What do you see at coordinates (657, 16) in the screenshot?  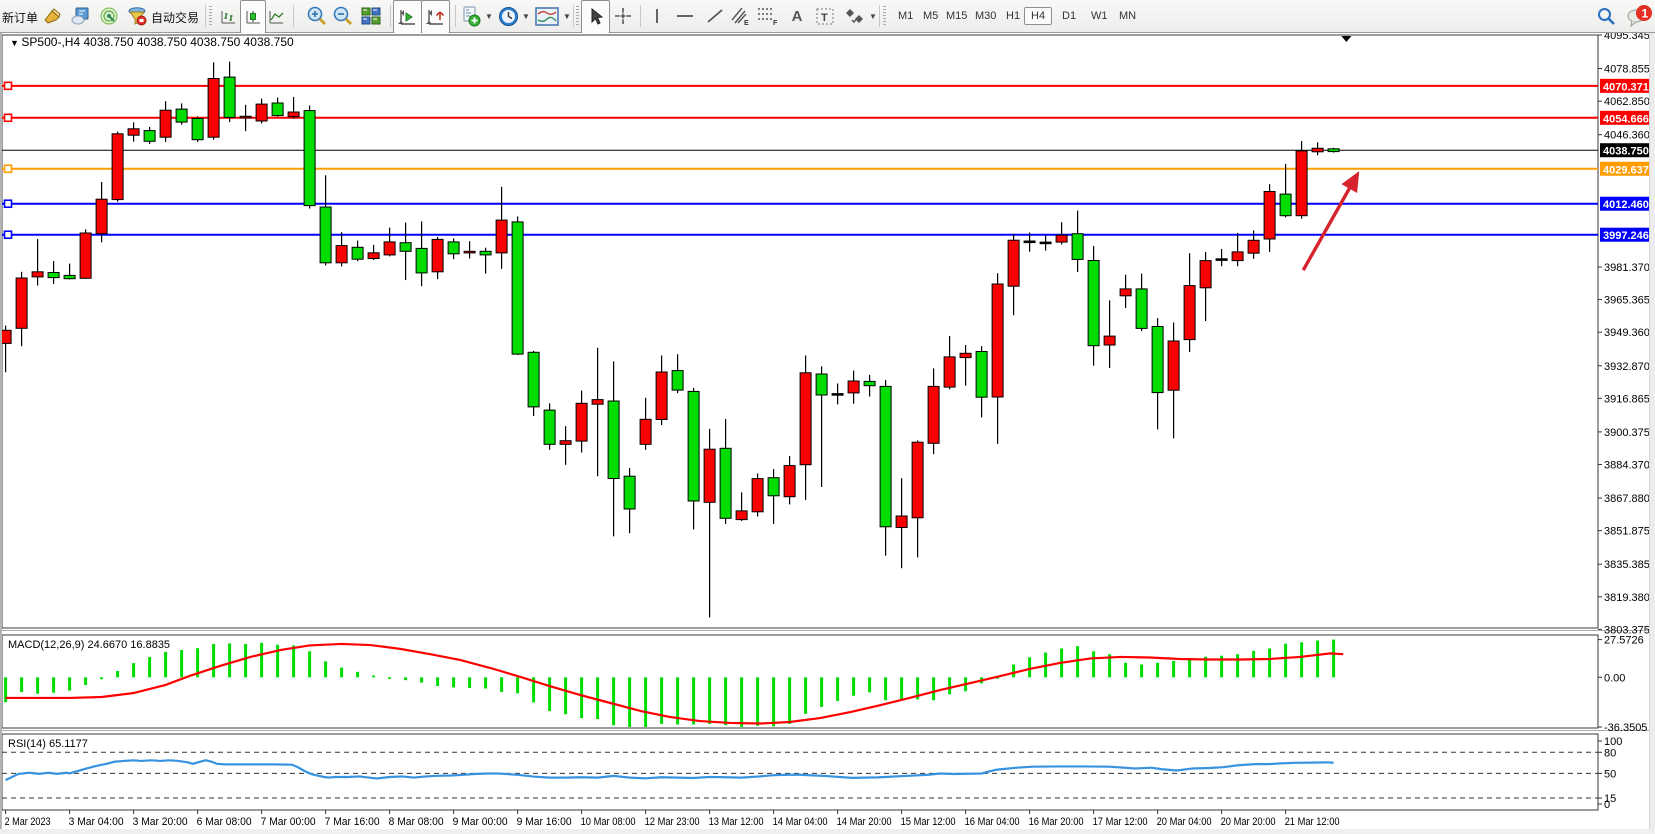 I see `vertical-line-tool-button` at bounding box center [657, 16].